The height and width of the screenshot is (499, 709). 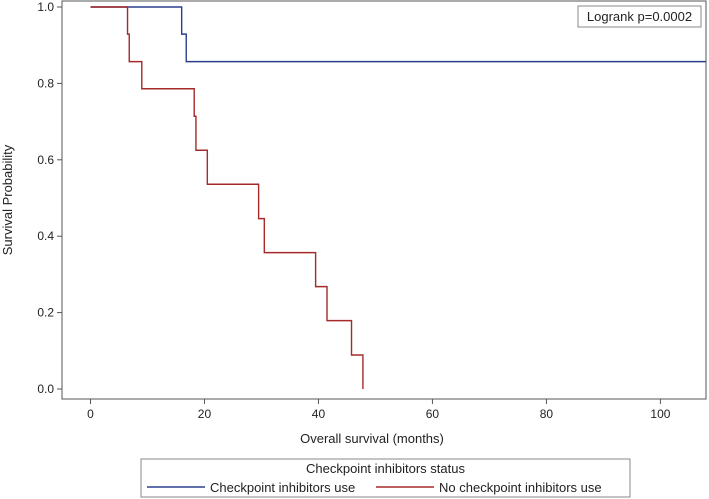 What do you see at coordinates (660, 414) in the screenshot?
I see `x-tick-label: 100` at bounding box center [660, 414].